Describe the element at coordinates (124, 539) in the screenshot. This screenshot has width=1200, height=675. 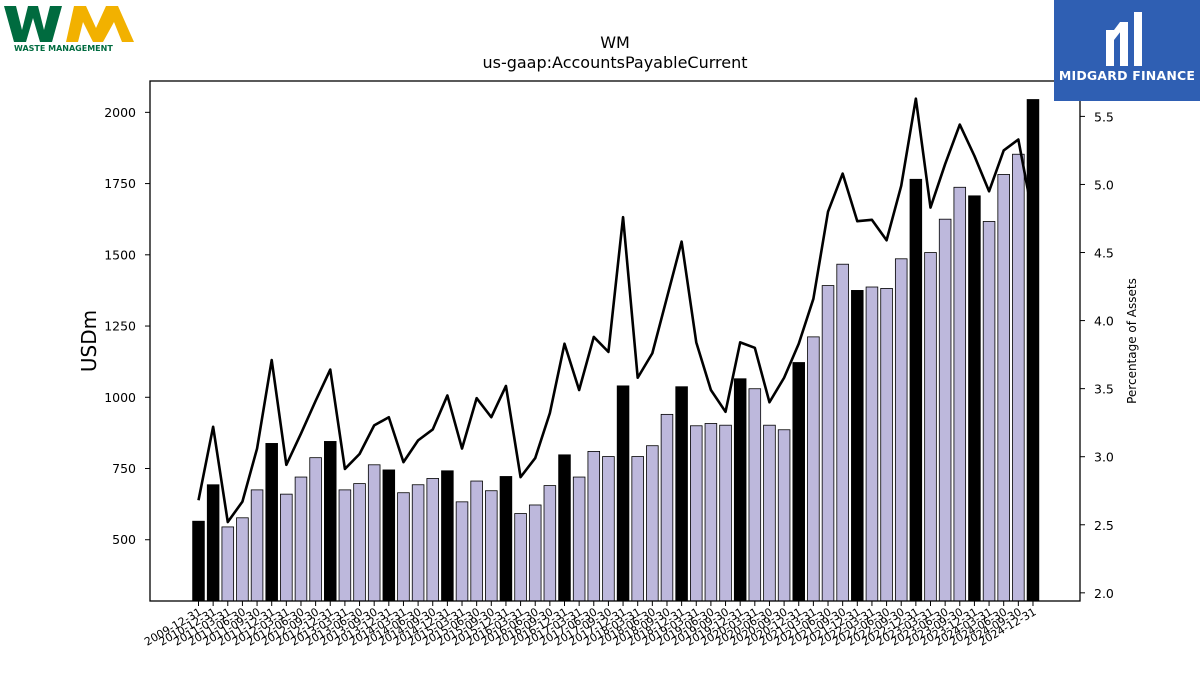
I see `y-tick-label: 500` at that location.